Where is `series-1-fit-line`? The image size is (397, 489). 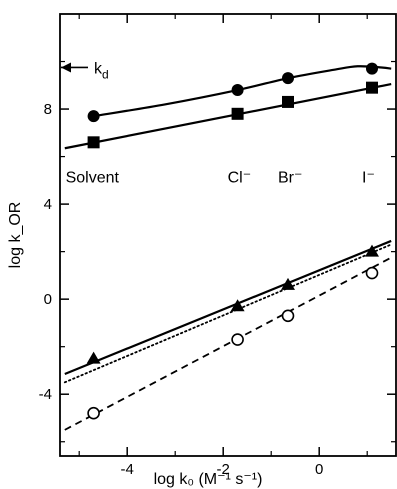
series-1-fit-line is located at coordinates (228, 116).